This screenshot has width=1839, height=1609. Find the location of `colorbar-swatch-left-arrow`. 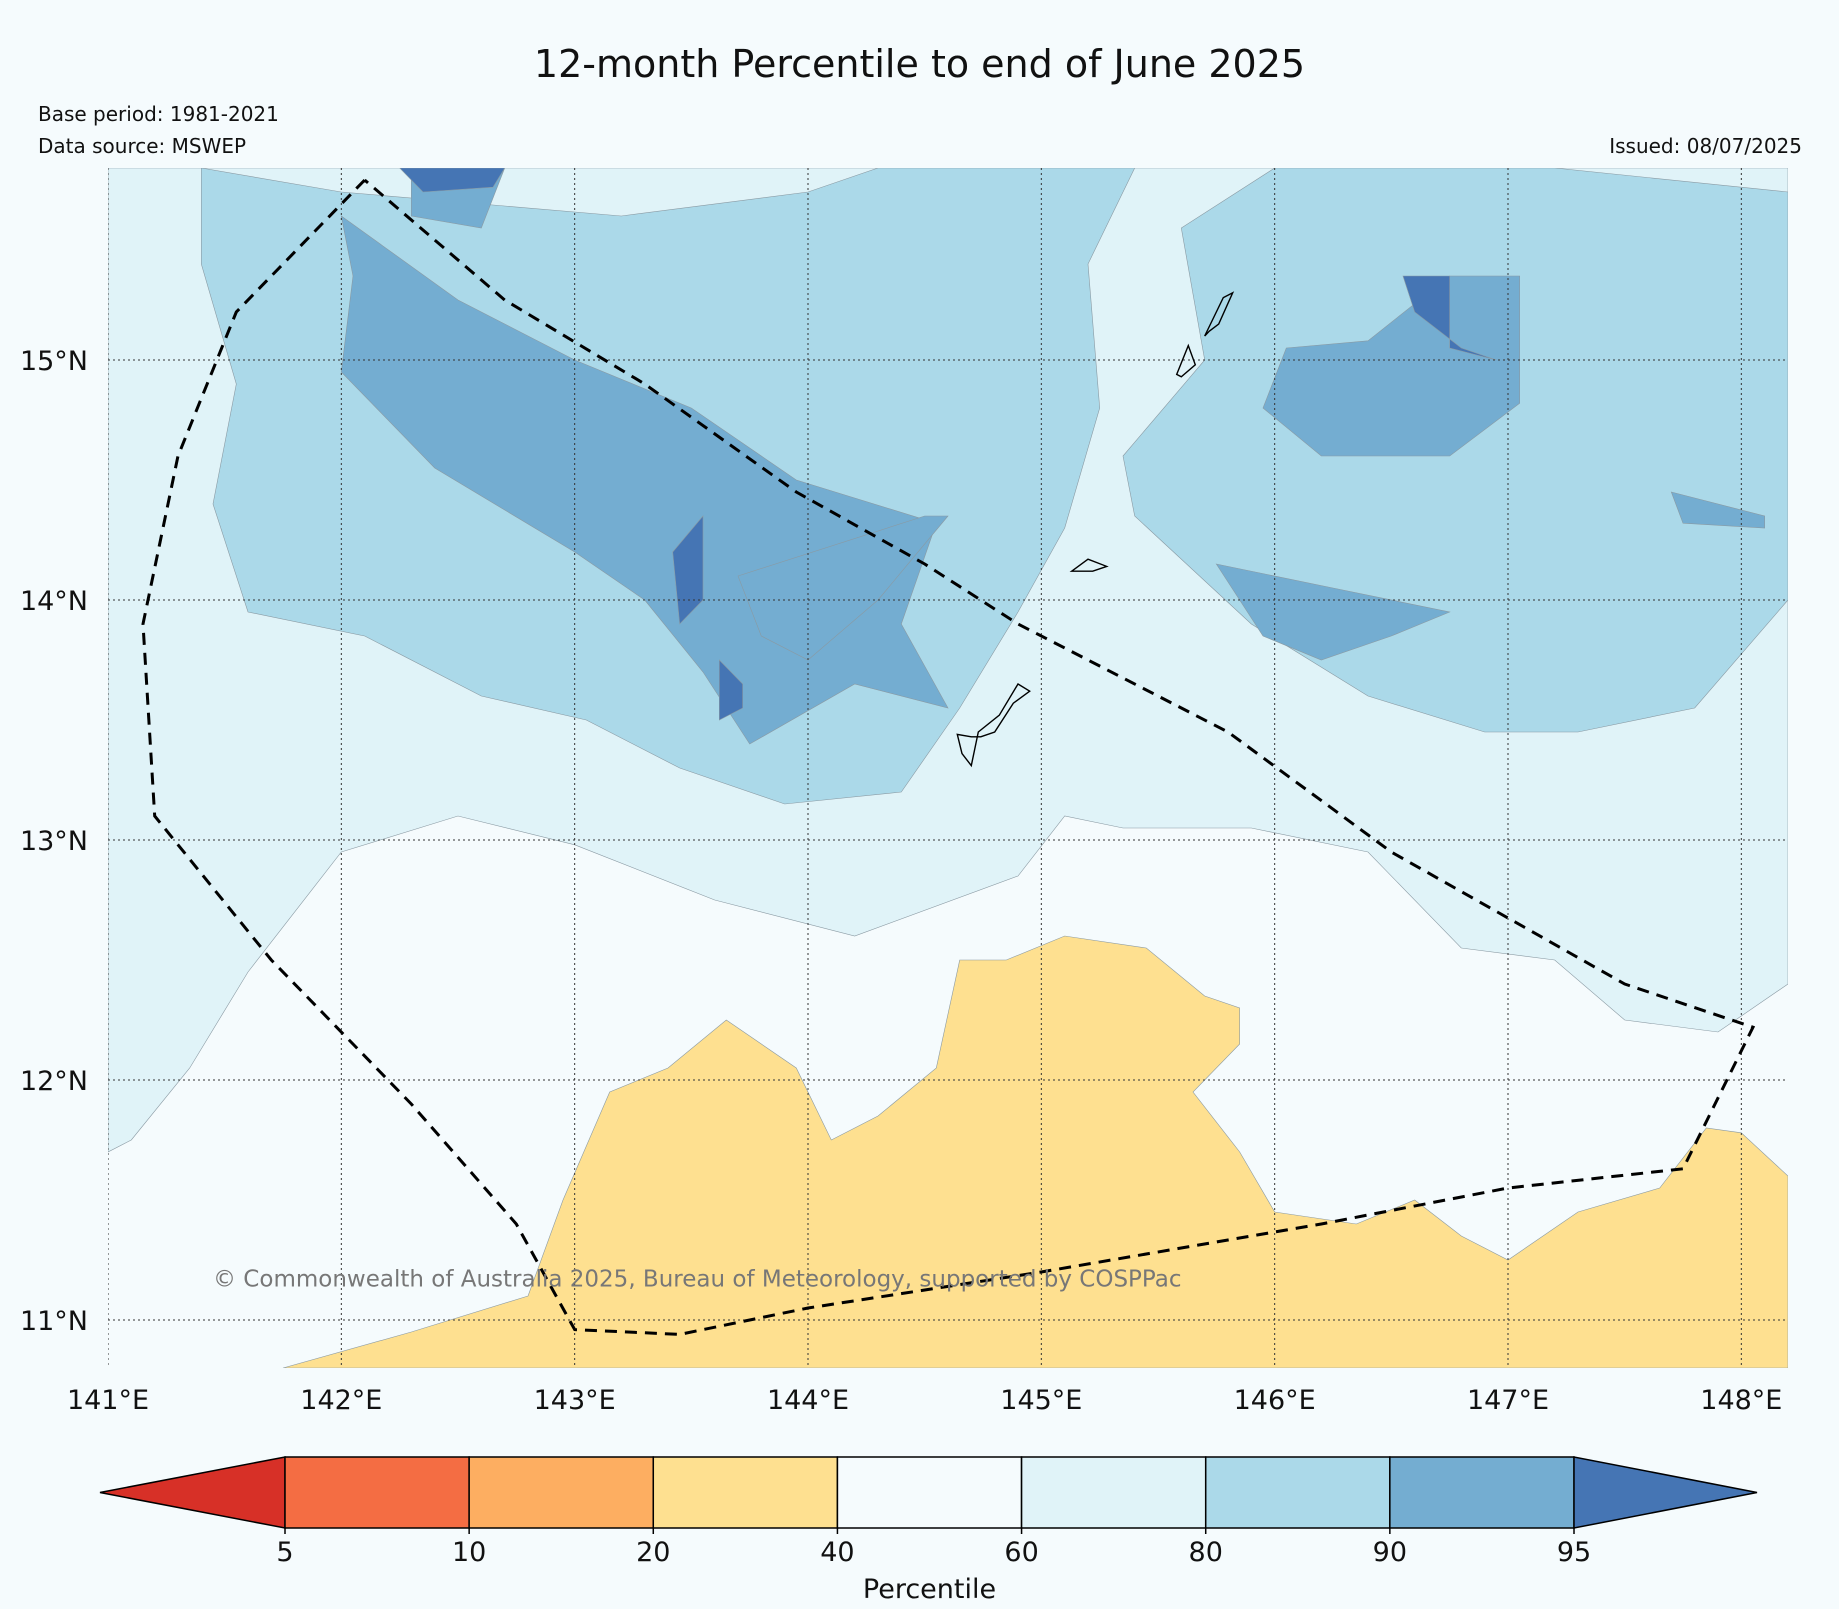

colorbar-swatch-left-arrow is located at coordinates (192, 1492).